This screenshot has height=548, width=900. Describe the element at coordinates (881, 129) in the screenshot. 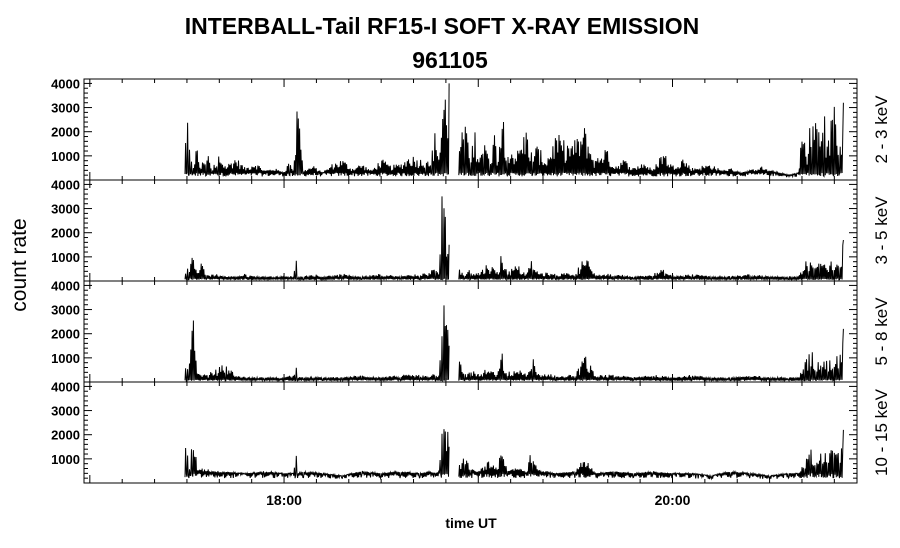

I see `channel-label: 2 - 3 keV` at that location.